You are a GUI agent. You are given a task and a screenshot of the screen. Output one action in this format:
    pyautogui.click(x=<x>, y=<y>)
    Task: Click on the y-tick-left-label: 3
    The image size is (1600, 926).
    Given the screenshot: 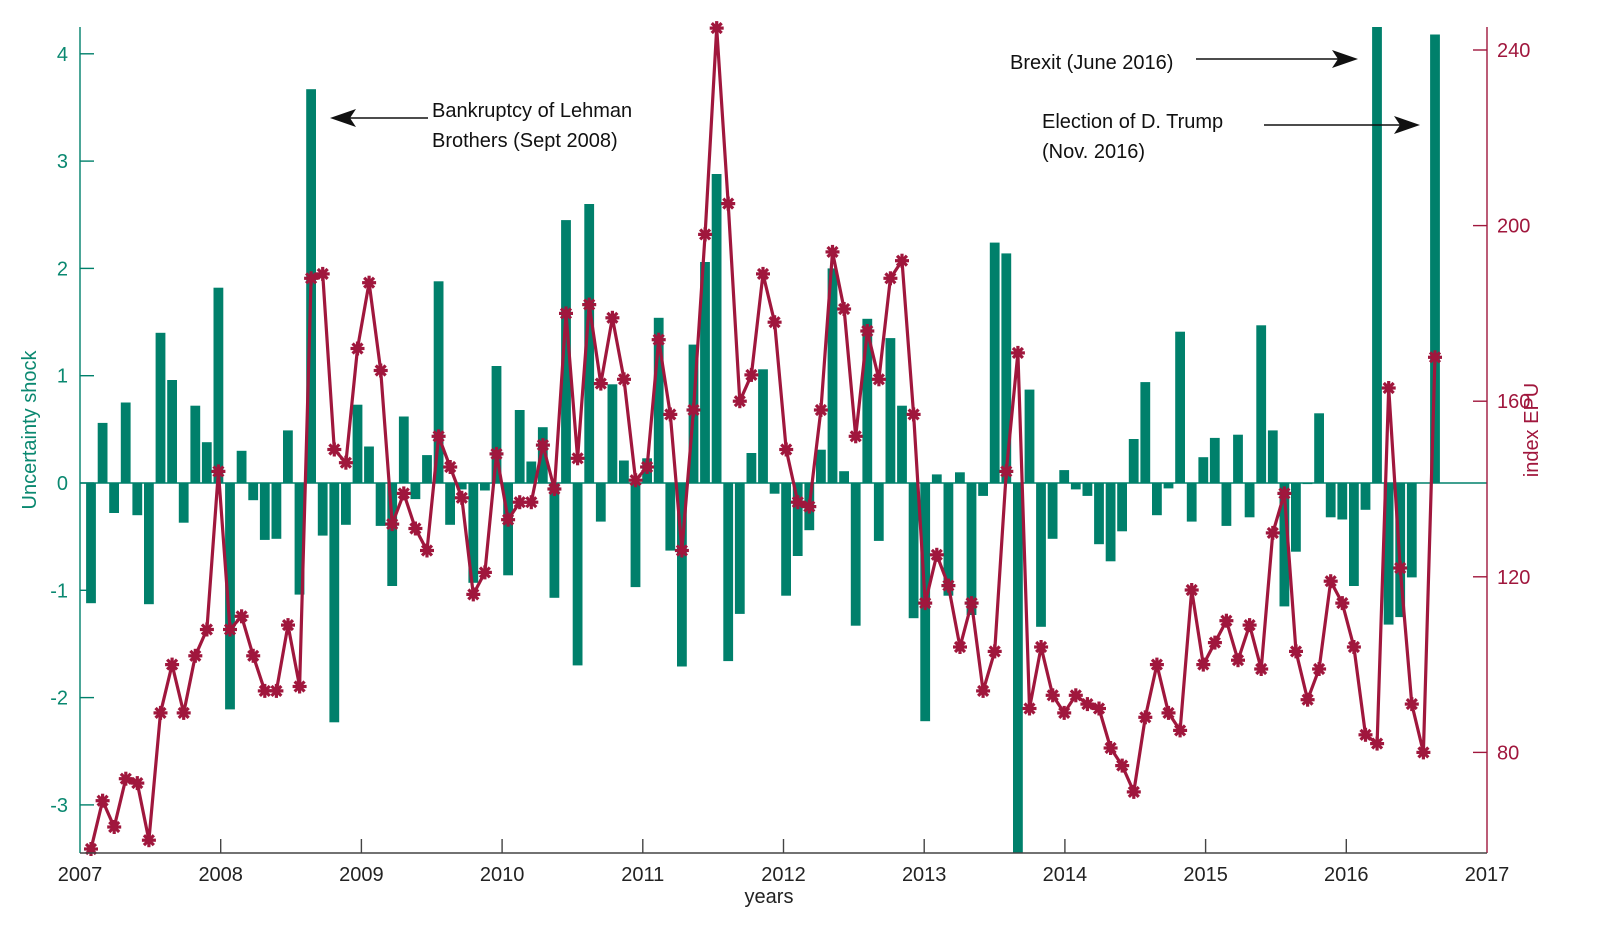 What is the action you would take?
    pyautogui.click(x=62, y=162)
    